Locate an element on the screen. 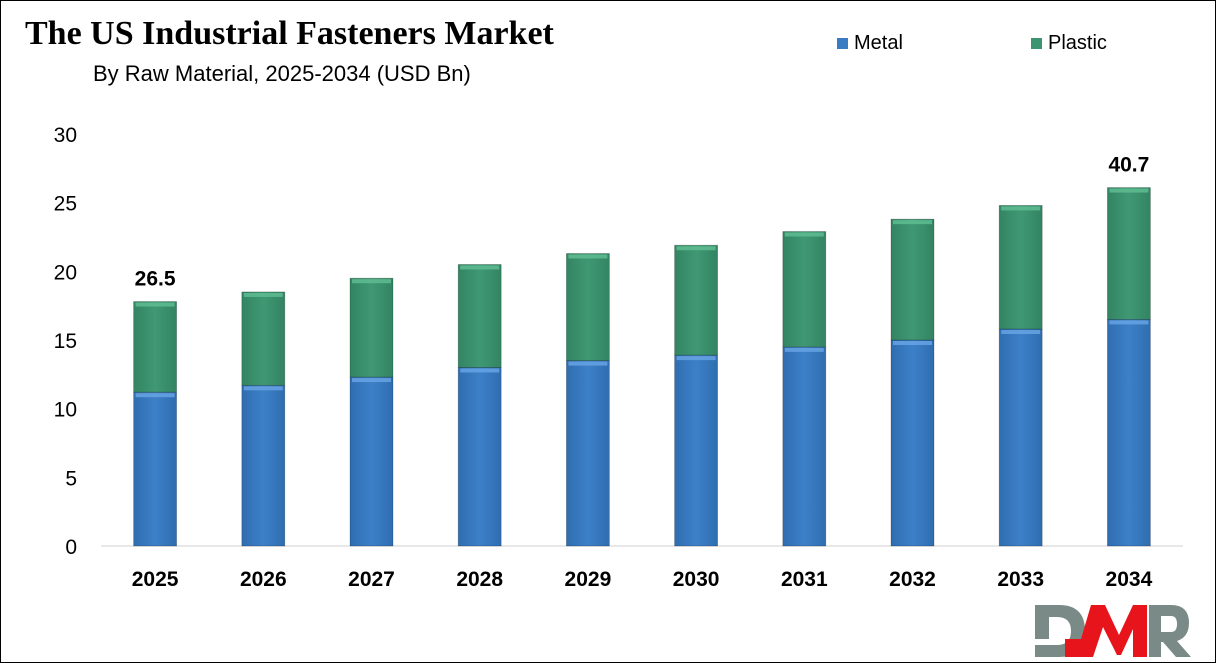  bar-metal-2034 is located at coordinates (1129, 432).